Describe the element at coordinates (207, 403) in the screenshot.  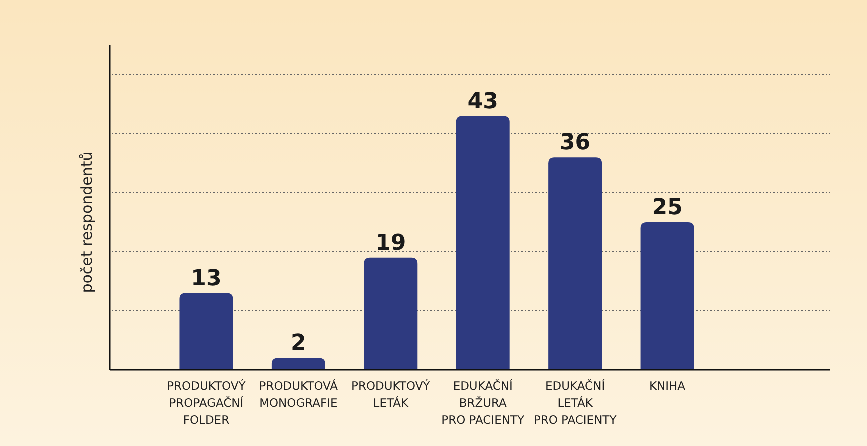
I see `x-tick-label: PRODUKTOVÝ PROPAGAČNÍ FOLDER` at that location.